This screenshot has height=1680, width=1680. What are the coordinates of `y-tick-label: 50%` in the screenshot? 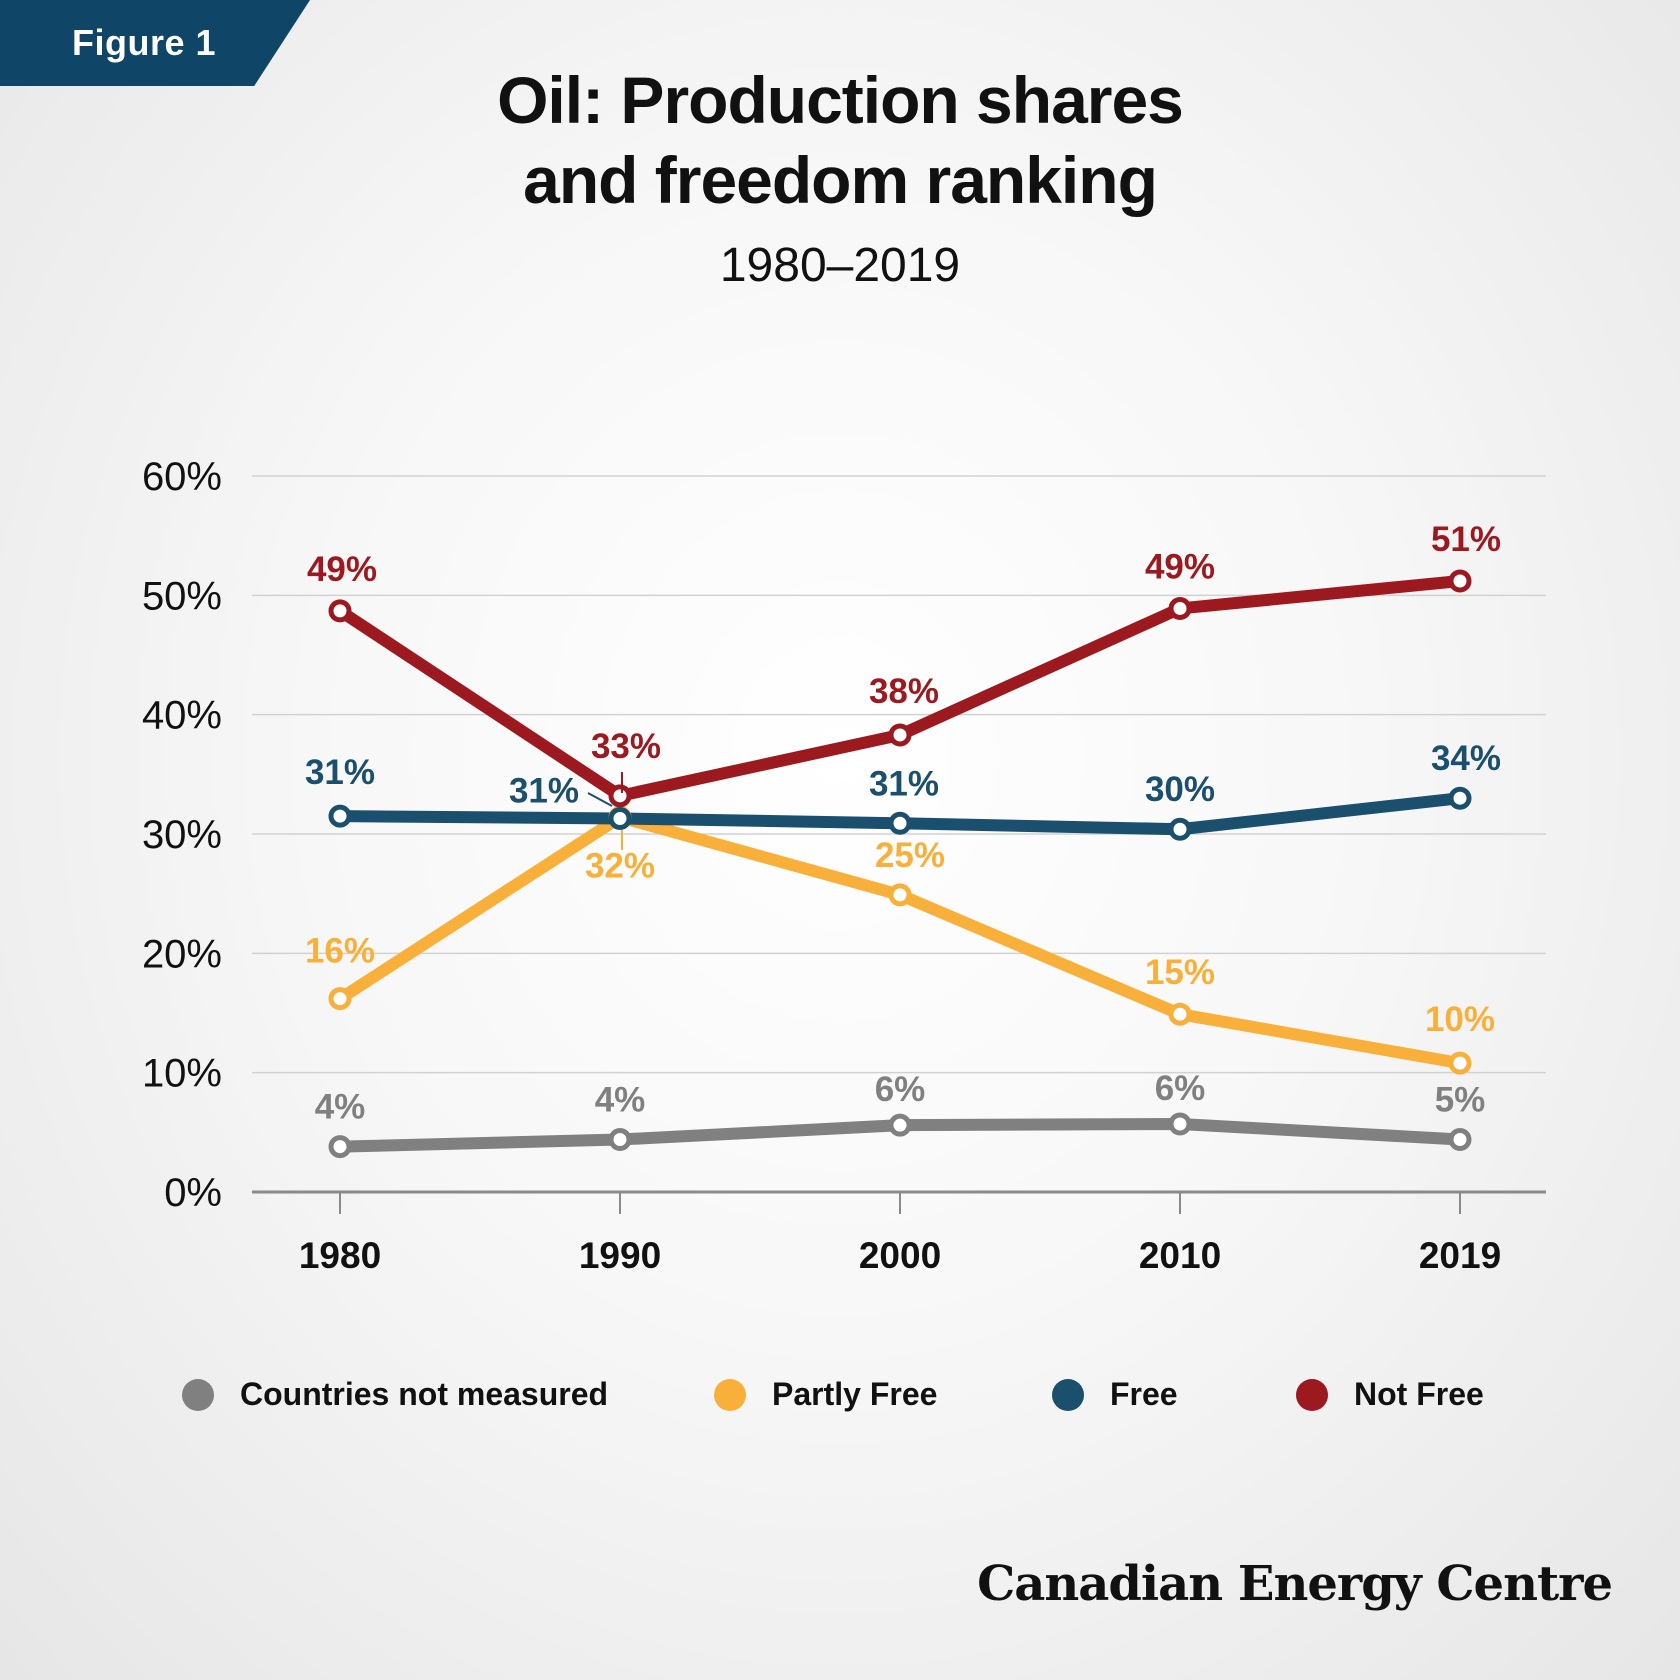 It's located at (182, 596).